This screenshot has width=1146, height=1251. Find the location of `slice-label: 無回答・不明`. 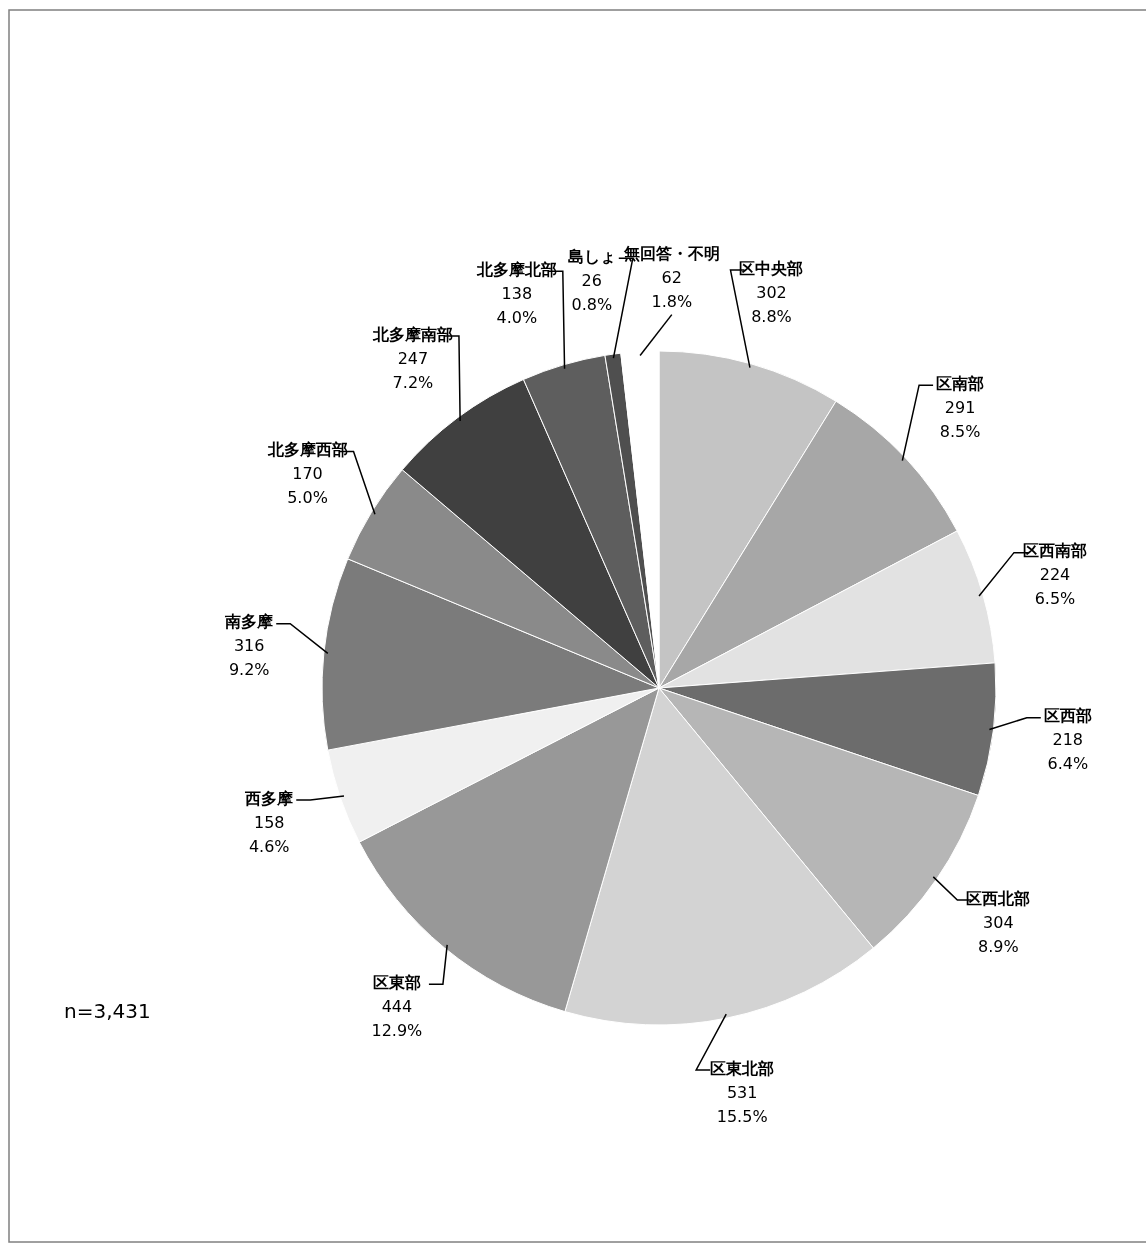

slice-label: 無回答・不明 is located at coordinates (671, 253).